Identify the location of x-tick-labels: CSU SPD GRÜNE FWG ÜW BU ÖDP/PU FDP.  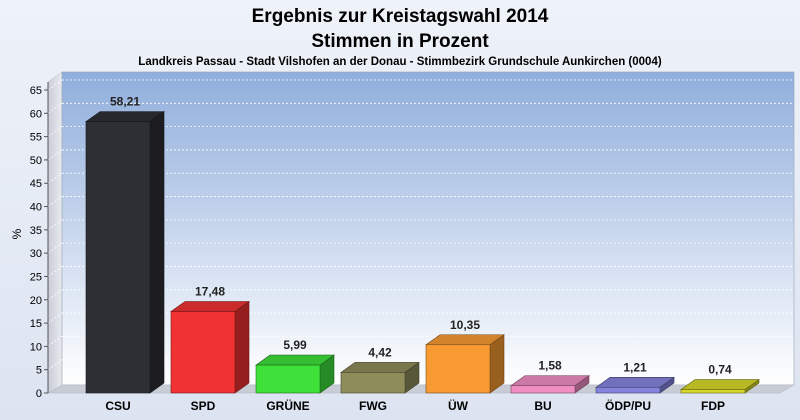
(415, 405).